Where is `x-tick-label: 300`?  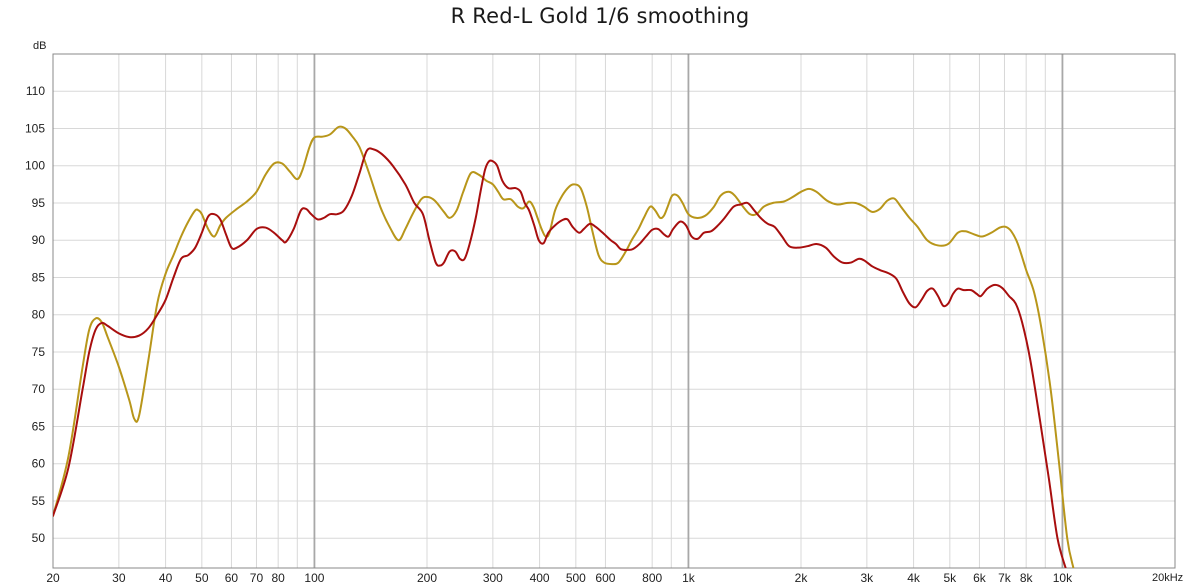
x-tick-label: 300 is located at coordinates (493, 578).